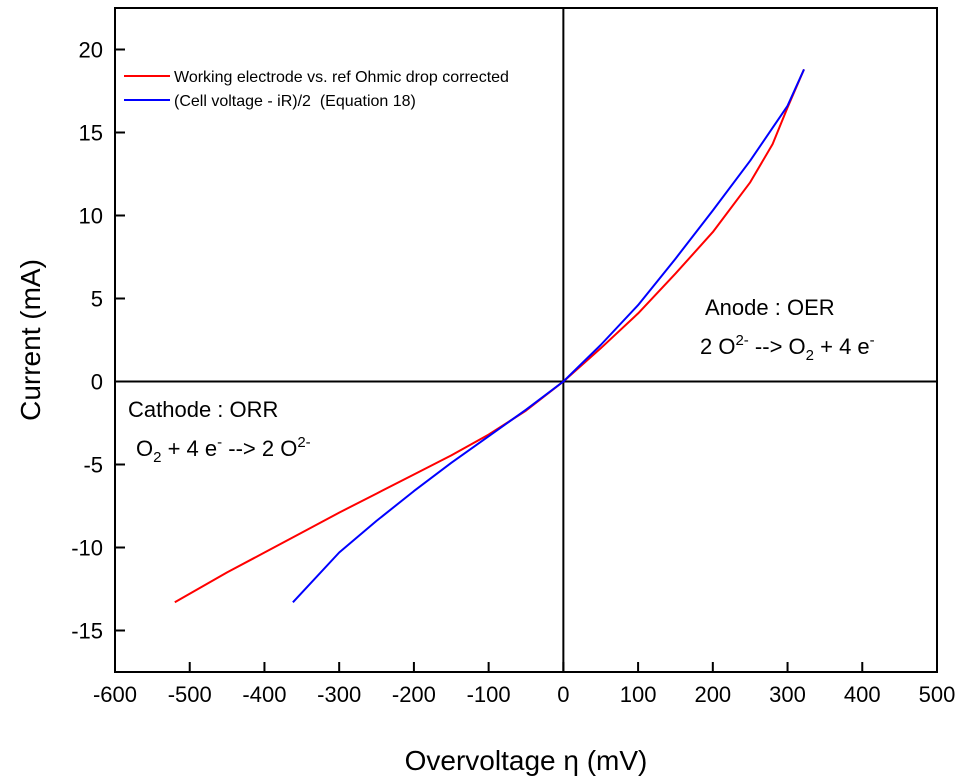 The height and width of the screenshot is (783, 965). I want to click on x-tick-label: -600, so click(115, 694).